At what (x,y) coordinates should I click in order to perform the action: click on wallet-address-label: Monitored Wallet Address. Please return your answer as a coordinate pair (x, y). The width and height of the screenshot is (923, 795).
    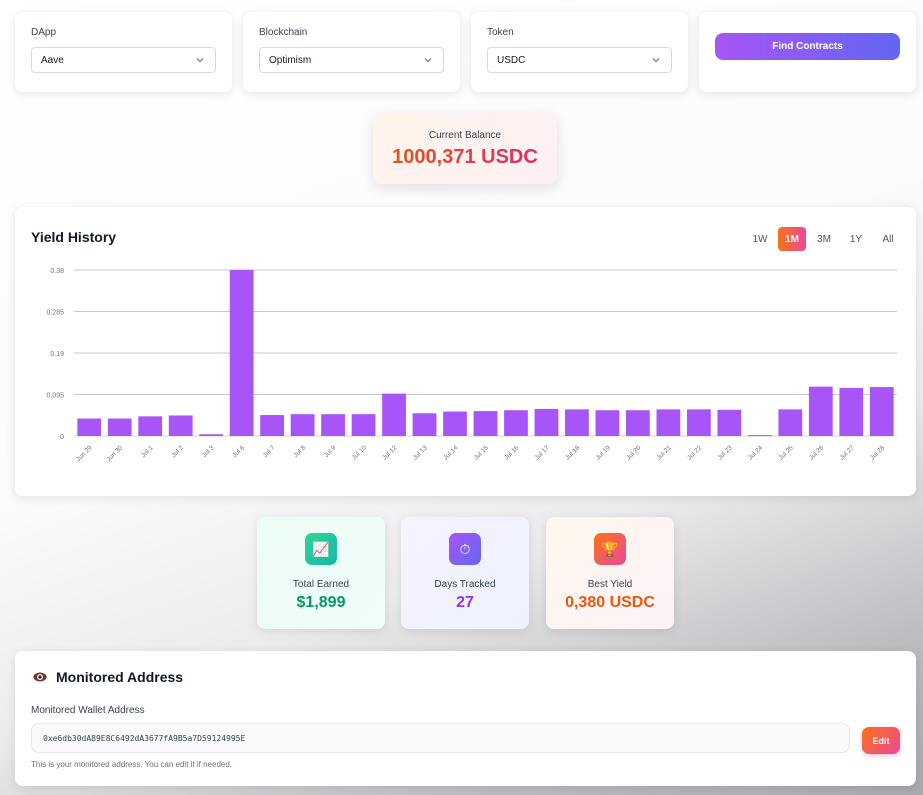
    Looking at the image, I should click on (88, 710).